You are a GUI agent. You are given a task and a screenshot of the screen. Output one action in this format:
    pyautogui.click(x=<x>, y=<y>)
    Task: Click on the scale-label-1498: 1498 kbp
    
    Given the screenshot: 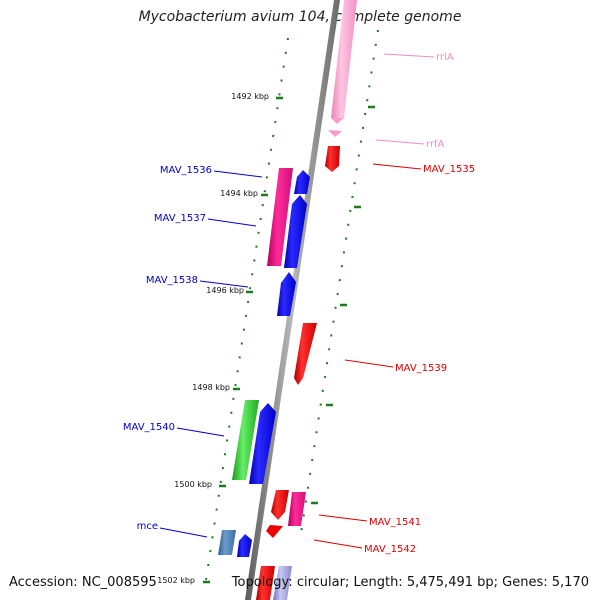 What is the action you would take?
    pyautogui.click(x=211, y=387)
    